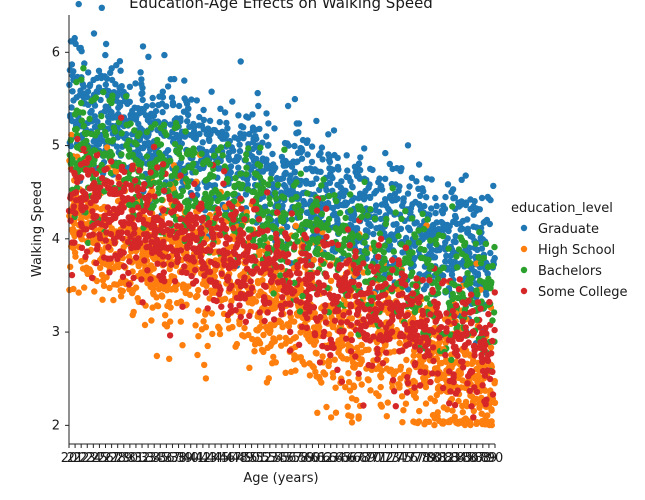  Describe the element at coordinates (56, 52) in the screenshot. I see `y-tick-label: 6` at that location.